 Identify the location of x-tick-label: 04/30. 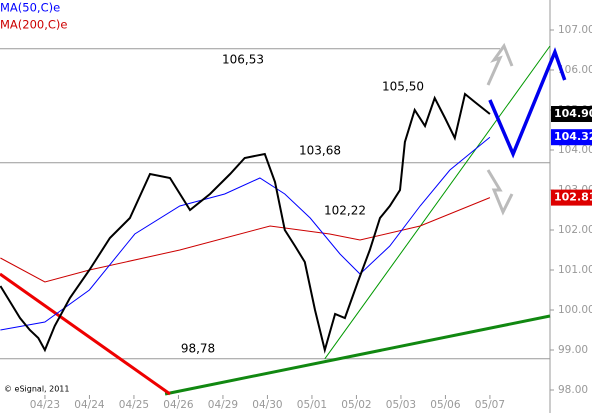
(267, 405).